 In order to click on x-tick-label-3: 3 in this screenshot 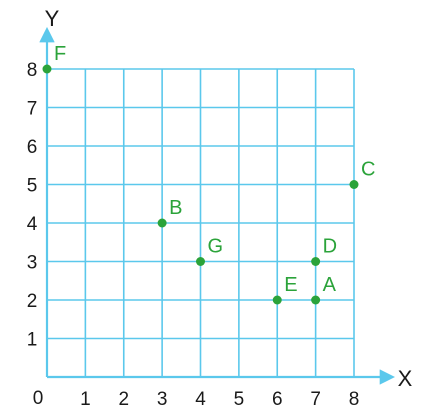, I will do `click(162, 399)`.